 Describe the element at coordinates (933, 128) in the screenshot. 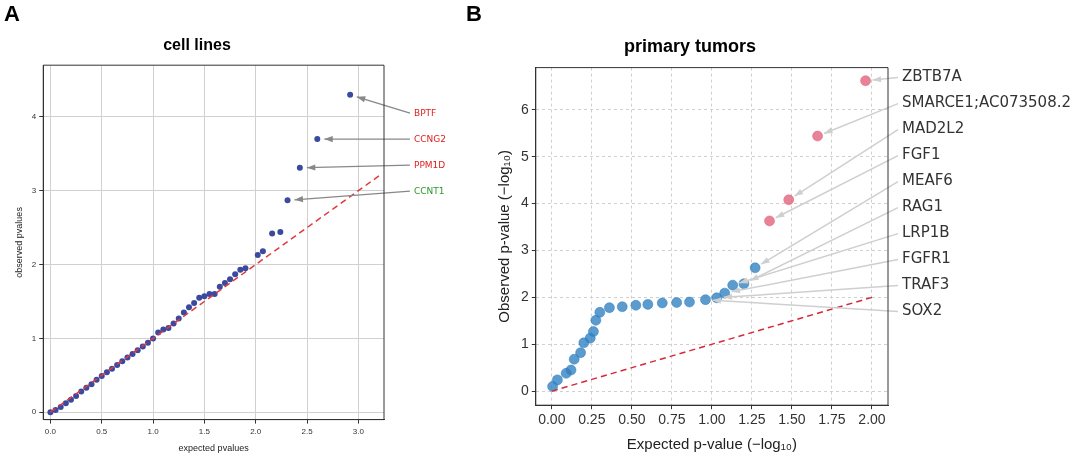

I see `annotation: MAD2L2` at that location.